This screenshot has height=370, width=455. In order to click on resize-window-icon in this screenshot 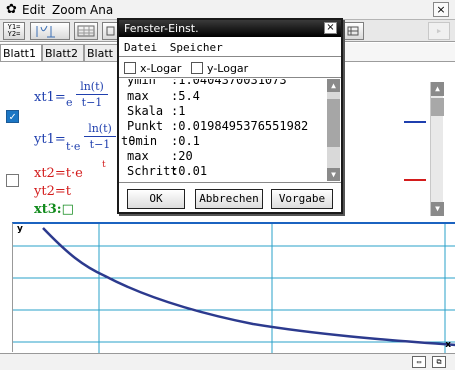, I will do `click(353, 31)`.